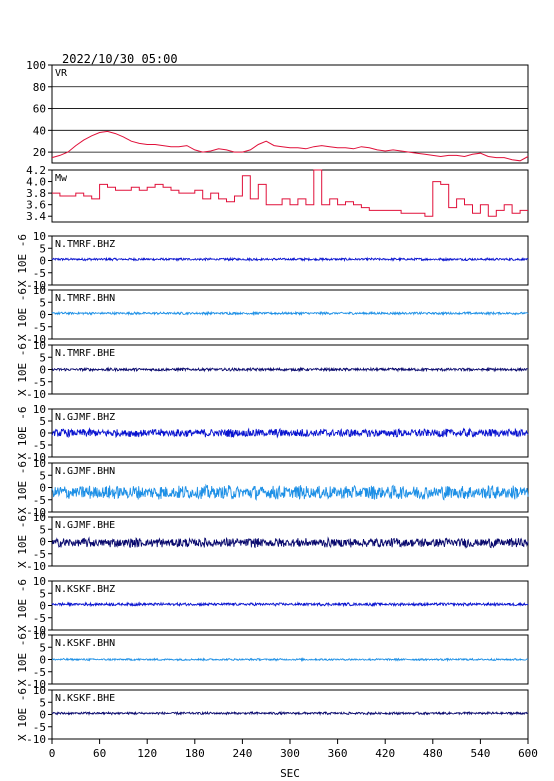 This screenshot has width=554, height=781. What do you see at coordinates (39, 109) in the screenshot?
I see `y-tick-label: 60` at bounding box center [39, 109].